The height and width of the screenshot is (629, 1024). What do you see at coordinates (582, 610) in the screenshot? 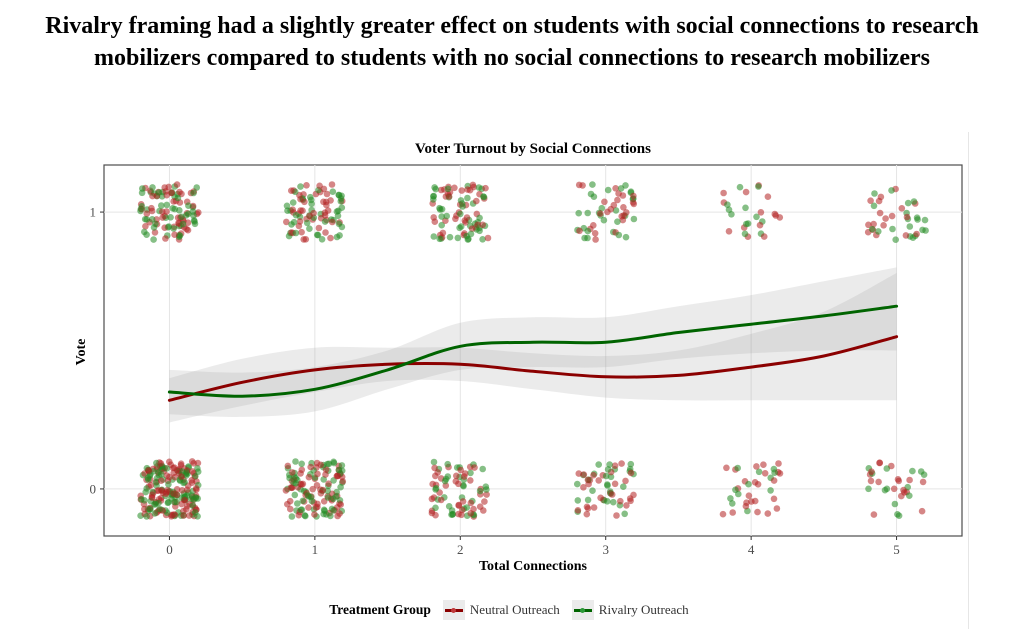
I see `legend-key-rivalry` at bounding box center [582, 610].